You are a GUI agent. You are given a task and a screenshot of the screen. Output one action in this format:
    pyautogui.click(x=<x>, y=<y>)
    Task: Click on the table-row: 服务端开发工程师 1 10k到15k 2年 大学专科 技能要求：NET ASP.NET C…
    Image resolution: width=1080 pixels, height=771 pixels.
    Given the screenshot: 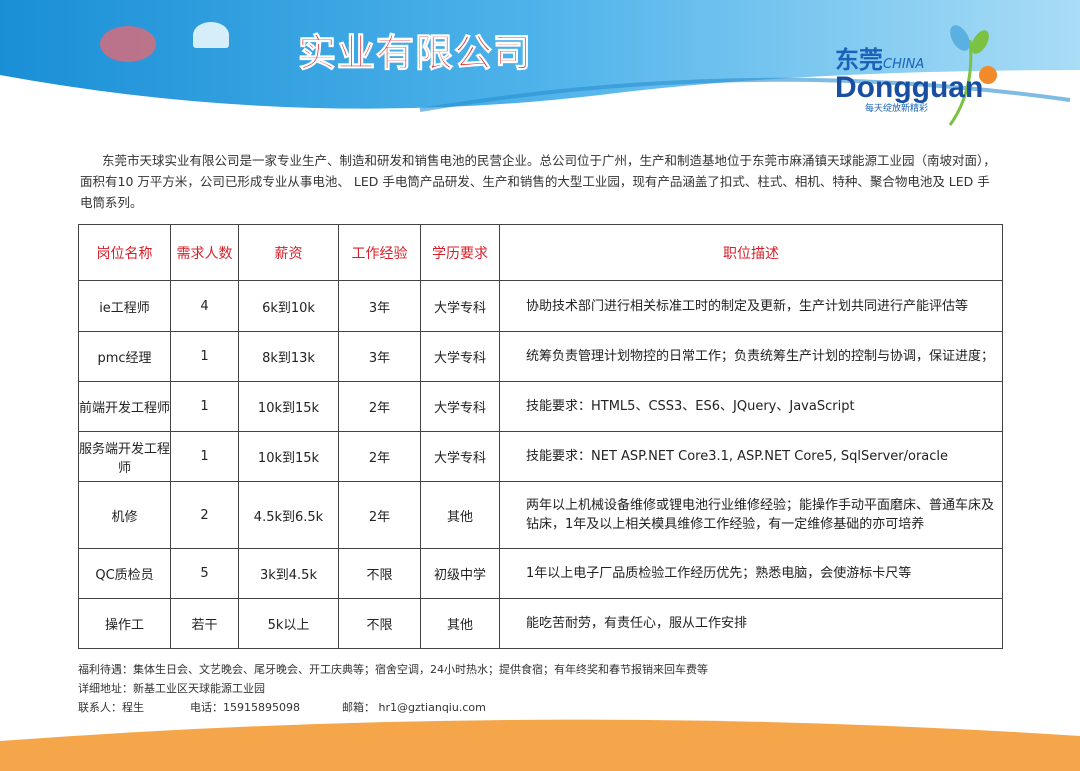 What is the action you would take?
    pyautogui.click(x=540, y=456)
    